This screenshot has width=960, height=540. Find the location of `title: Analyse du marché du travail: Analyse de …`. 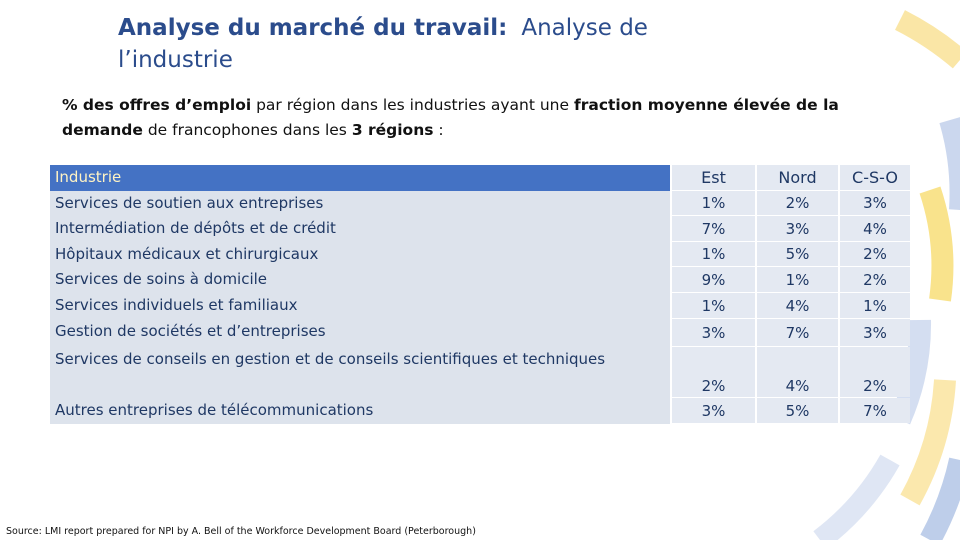

title: Analyse du marché du travail: Analyse de … is located at coordinates (438, 44).